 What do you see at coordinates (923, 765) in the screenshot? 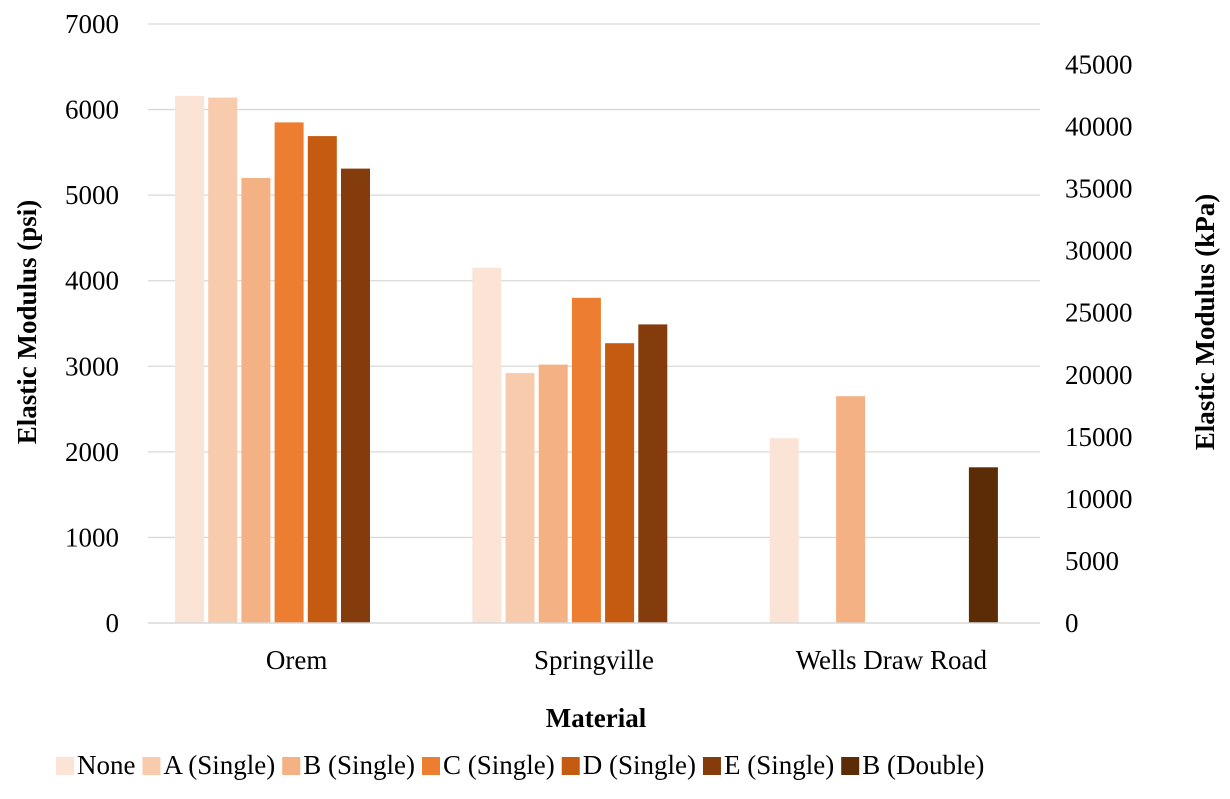
I see `legend-label: B (Double)` at bounding box center [923, 765].